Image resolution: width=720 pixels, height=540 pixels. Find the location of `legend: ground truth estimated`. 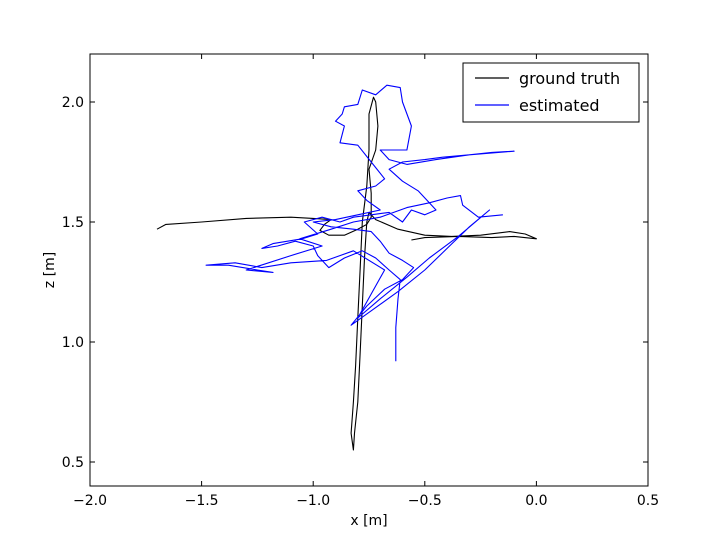

legend: ground truth estimated is located at coordinates (551, 92).